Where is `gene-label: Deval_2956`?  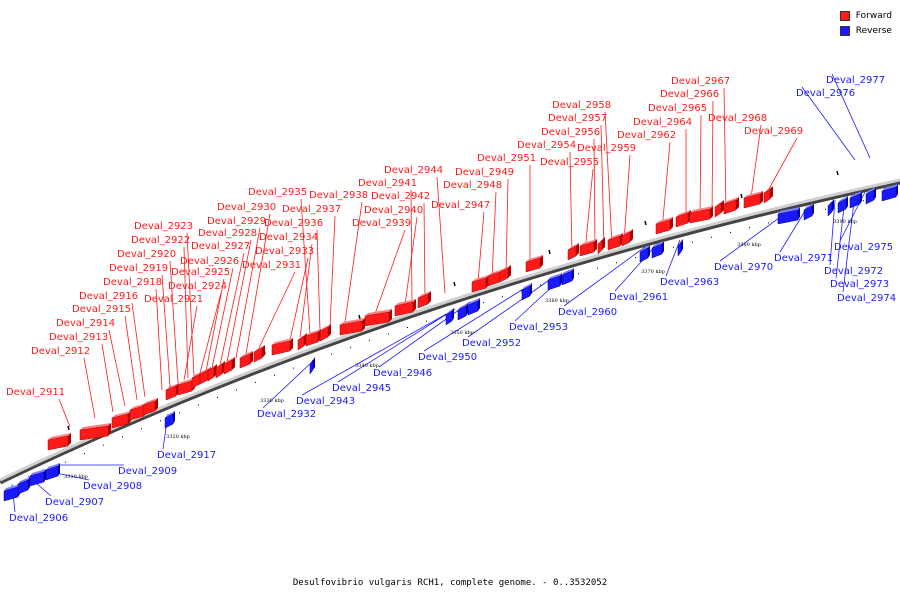
gene-label: Deval_2956 is located at coordinates (570, 132).